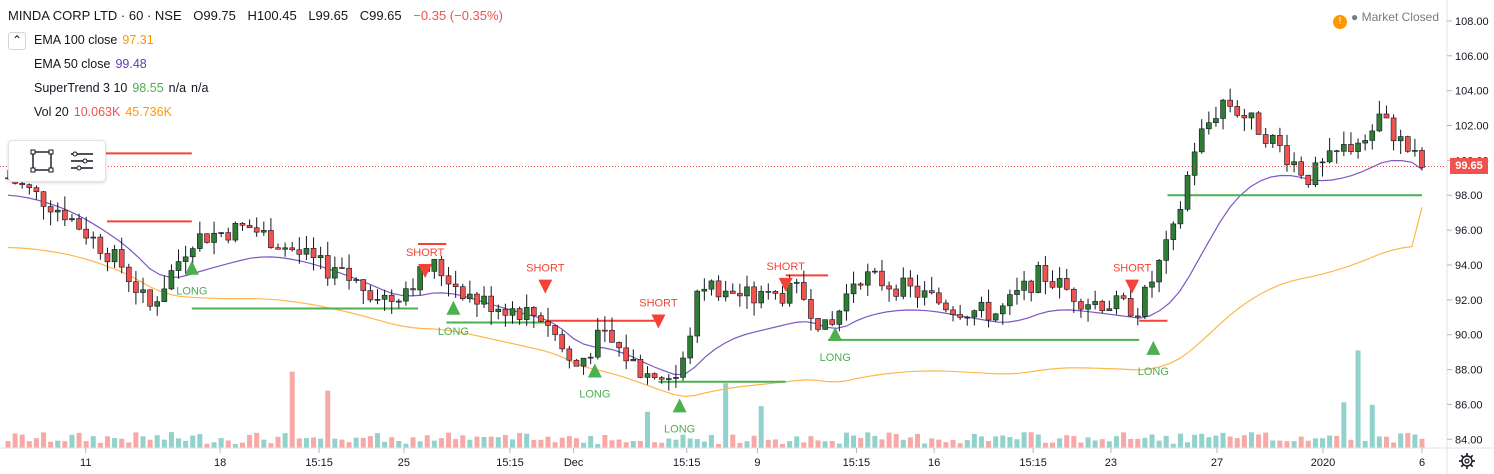 The image size is (1494, 474). What do you see at coordinates (95, 15) in the screenshot?
I see `symbol-title: MINDA CORP LTD · 60 · NSE` at bounding box center [95, 15].